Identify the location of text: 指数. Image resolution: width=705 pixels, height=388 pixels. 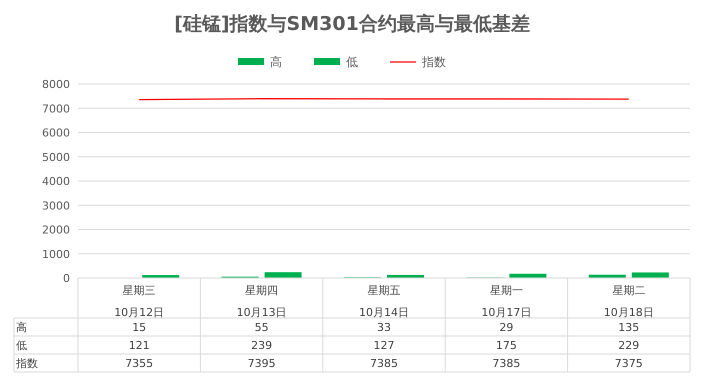
(27, 363).